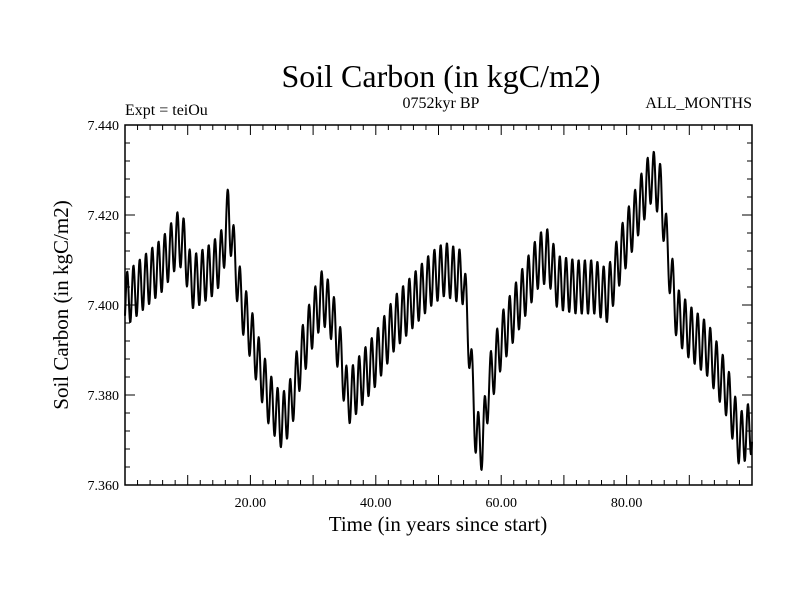 The height and width of the screenshot is (600, 800). Describe the element at coordinates (627, 503) in the screenshot. I see `x-tick-label: 80.00` at that location.